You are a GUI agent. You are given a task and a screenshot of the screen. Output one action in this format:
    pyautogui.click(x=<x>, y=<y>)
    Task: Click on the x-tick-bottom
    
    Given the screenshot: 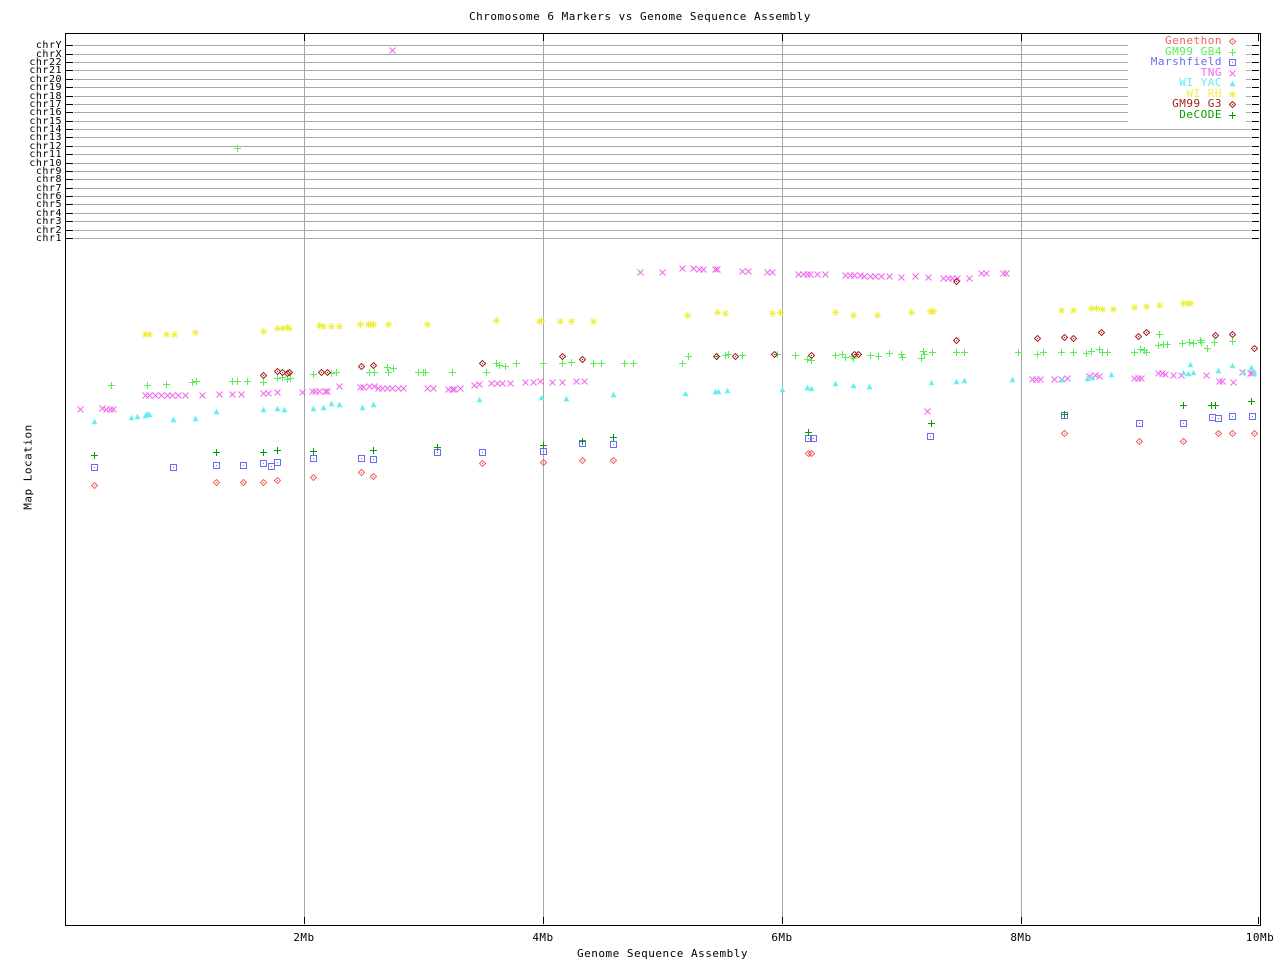 What is the action you would take?
    pyautogui.click(x=782, y=920)
    